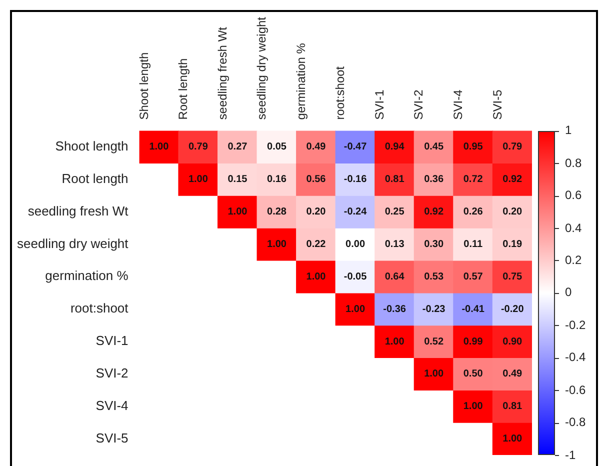 This screenshot has width=602, height=466. I want to click on data-label: -0.23, so click(434, 309).